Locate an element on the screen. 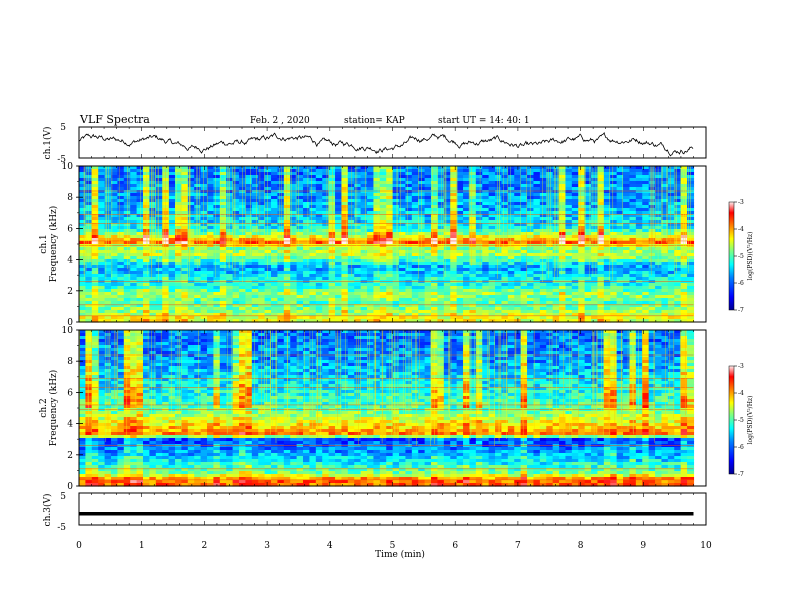  ch1-waveform-frame is located at coordinates (392, 142).